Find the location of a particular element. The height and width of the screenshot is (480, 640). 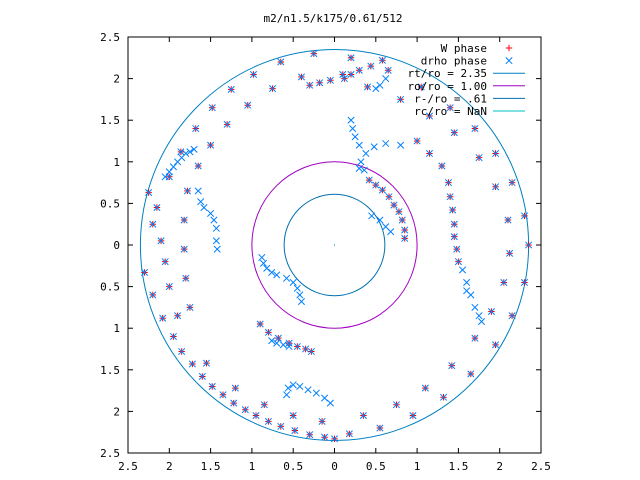

x-tick-label: 1.5 is located at coordinates (458, 466).